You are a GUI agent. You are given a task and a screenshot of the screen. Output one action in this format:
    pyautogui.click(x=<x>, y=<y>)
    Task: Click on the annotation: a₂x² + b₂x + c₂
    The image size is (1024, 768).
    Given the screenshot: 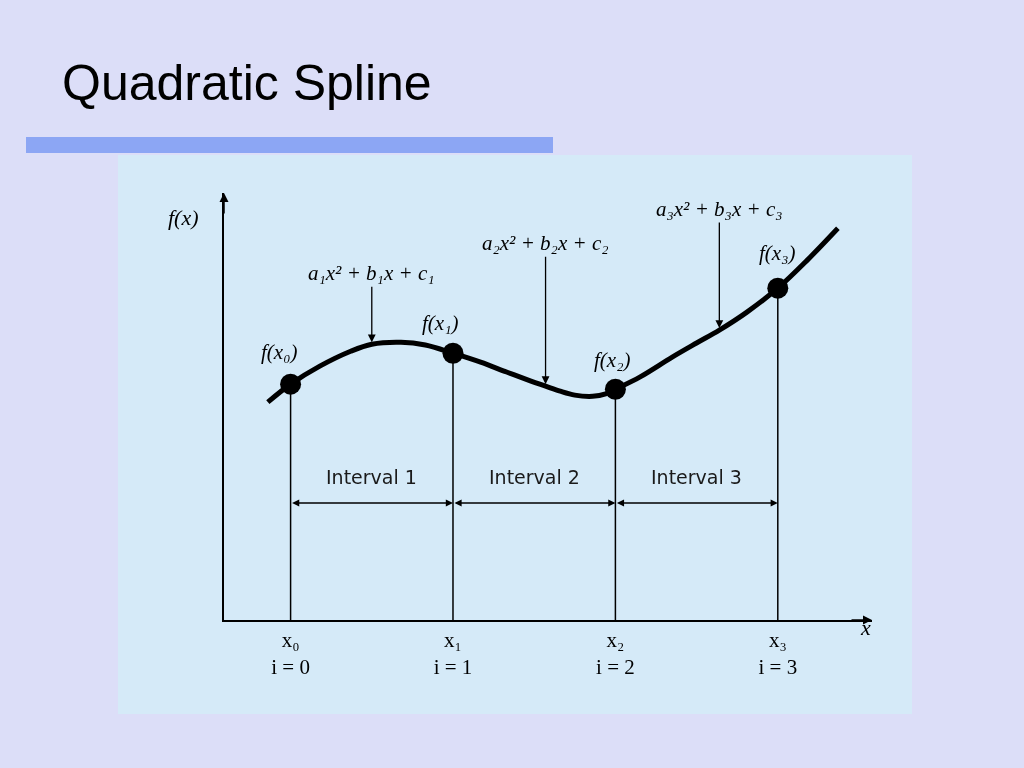 What is the action you would take?
    pyautogui.click(x=545, y=243)
    